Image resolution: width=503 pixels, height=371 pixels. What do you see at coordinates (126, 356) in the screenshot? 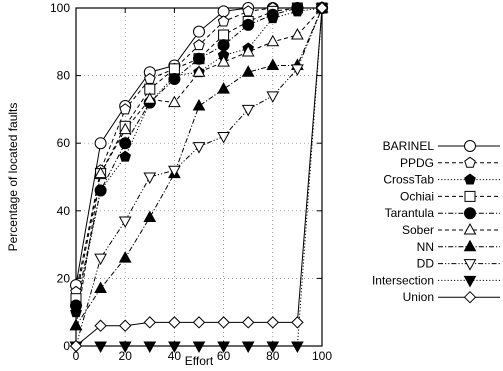
I see `x-tick-label: 20` at bounding box center [126, 356].